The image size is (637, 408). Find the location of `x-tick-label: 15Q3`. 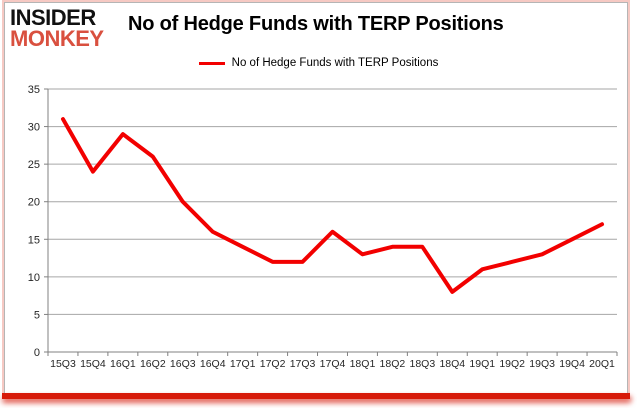

x-tick-label: 15Q3 is located at coordinates (63, 364).